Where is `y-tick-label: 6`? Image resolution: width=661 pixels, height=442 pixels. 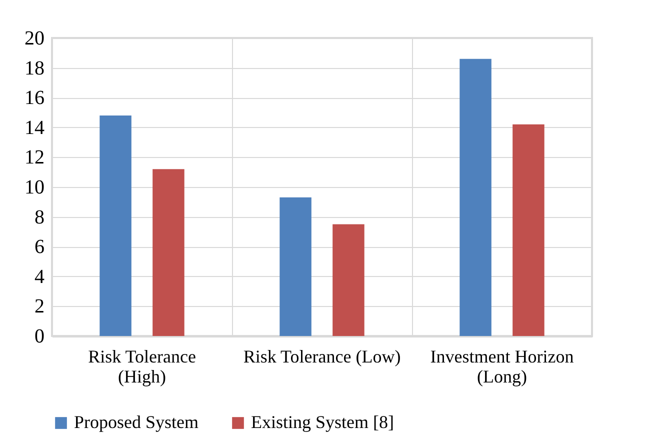
y-tick-label: 6 is located at coordinates (39, 247).